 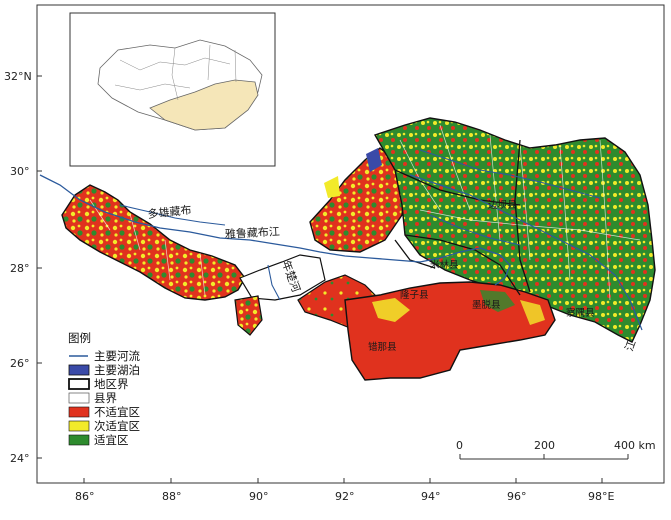 What do you see at coordinates (20, 363) in the screenshot?
I see `lat-label-26: 26°` at bounding box center [20, 363].